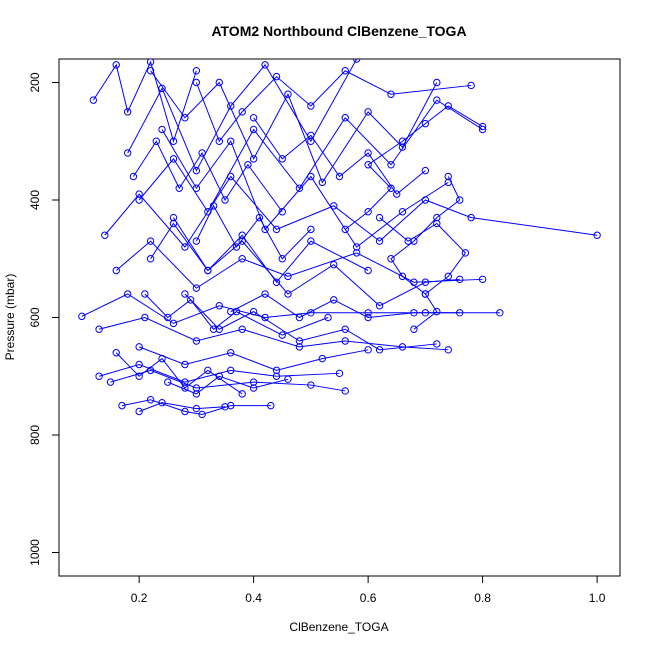 This screenshot has width=650, height=650. What do you see at coordinates (253, 598) in the screenshot?
I see `x-tick-label: 0.4` at bounding box center [253, 598].